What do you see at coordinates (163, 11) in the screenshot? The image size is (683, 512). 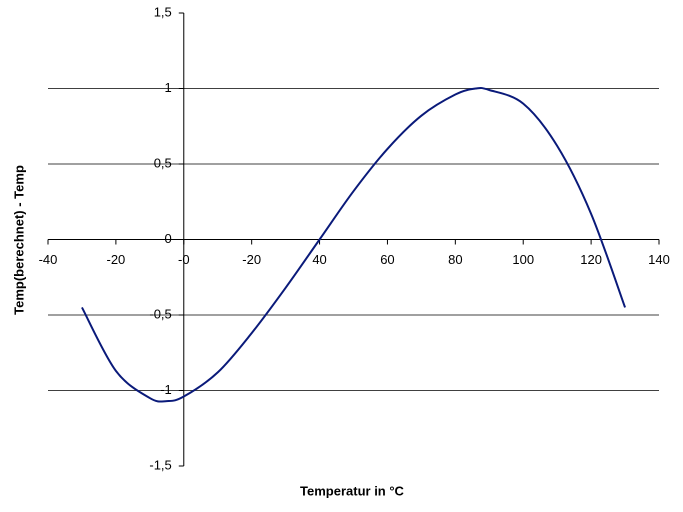 I see `y-tick-label: 1,5` at bounding box center [163, 11].